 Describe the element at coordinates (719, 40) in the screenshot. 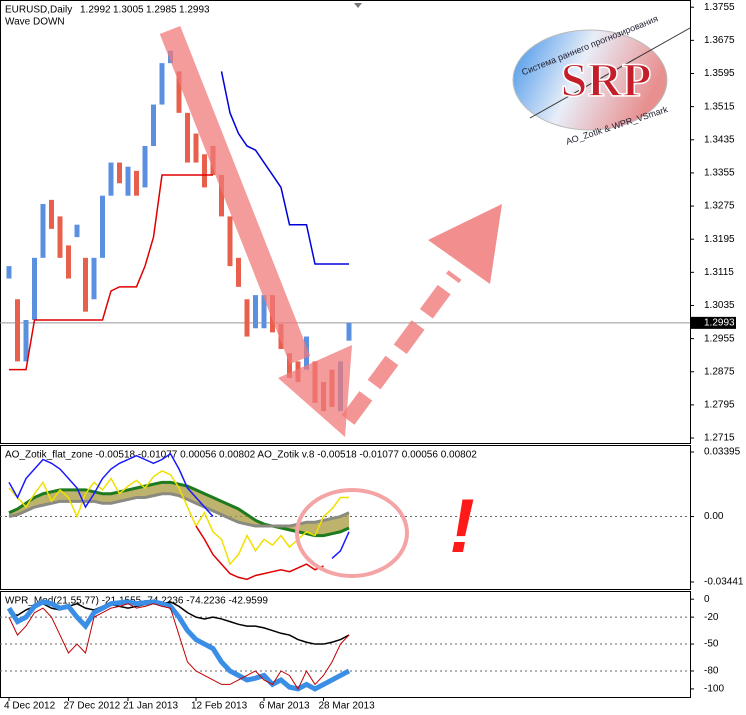

I see `y-tick-label: 1.3675` at that location.